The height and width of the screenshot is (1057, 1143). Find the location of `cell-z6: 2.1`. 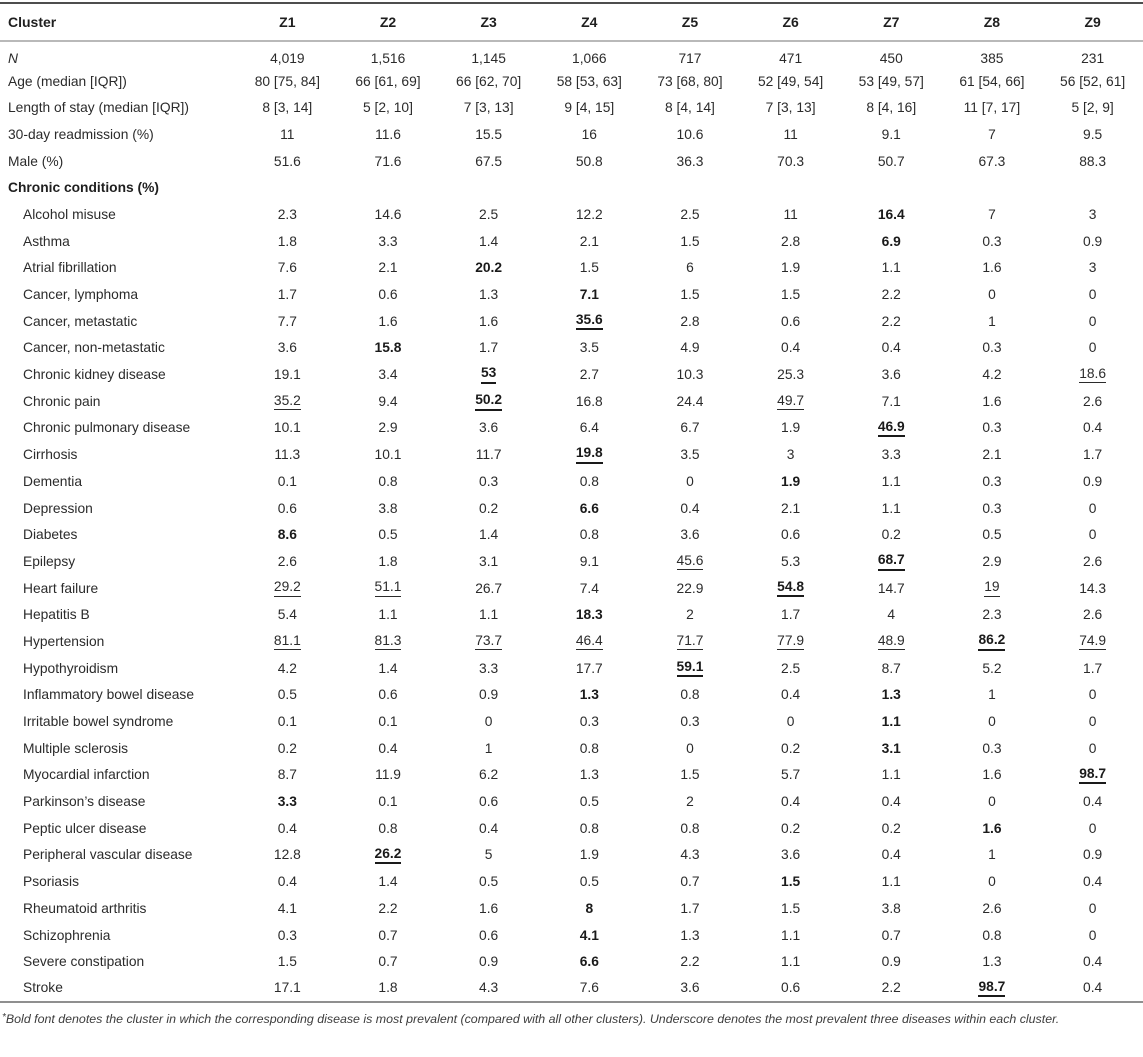

cell-z6: 2.1 is located at coordinates (791, 508).